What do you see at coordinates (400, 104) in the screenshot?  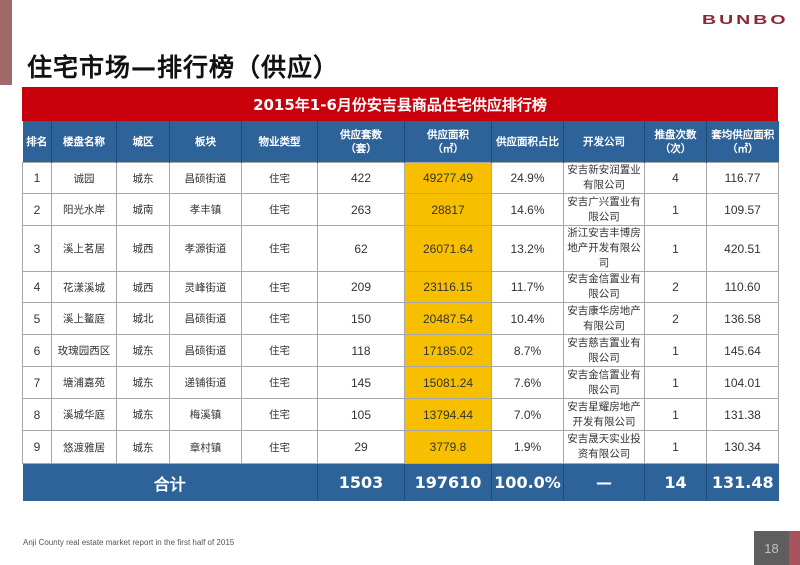 I see `table-title: 2015年1-6月份安吉县商品住宅供应排行榜` at bounding box center [400, 104].